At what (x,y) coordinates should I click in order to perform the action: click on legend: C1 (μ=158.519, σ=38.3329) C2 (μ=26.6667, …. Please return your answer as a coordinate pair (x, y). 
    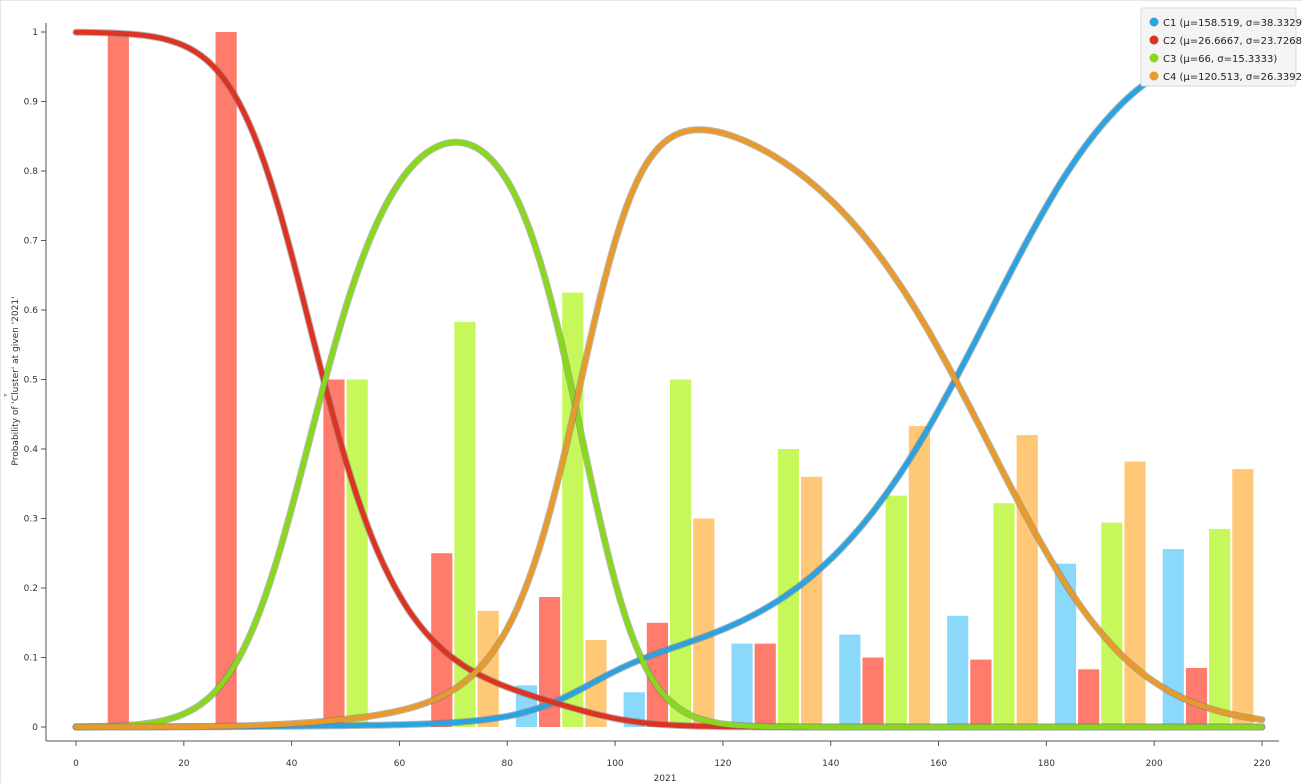
    Looking at the image, I should click on (1221, 47).